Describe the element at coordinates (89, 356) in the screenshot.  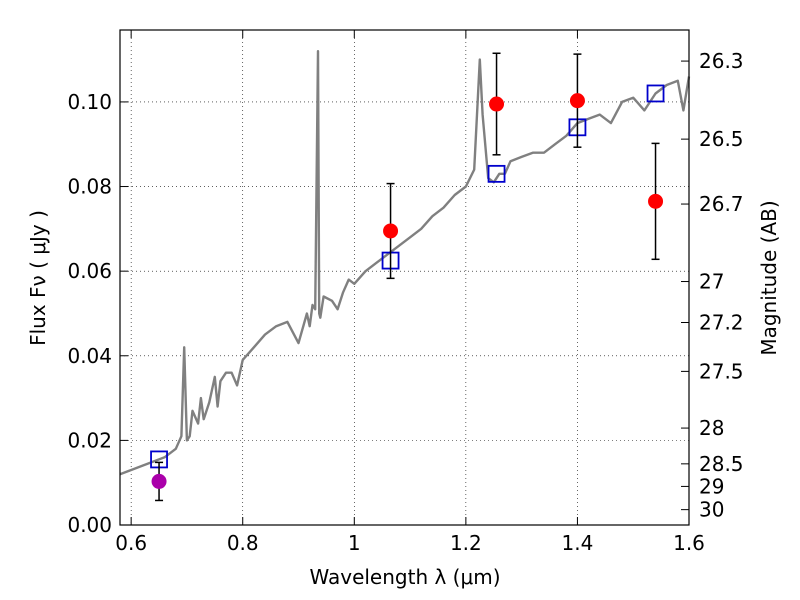
I see `y-tick-label: 0.04` at that location.